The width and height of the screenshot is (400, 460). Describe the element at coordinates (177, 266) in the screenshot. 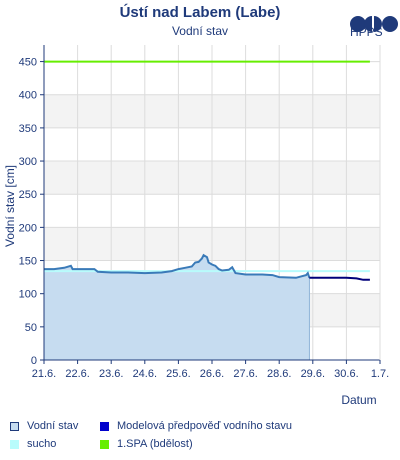

I see `series-0-line` at that location.